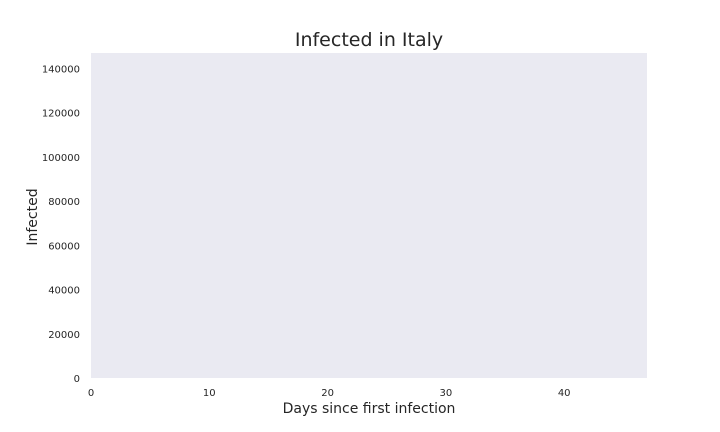  What do you see at coordinates (61, 224) in the screenshot?
I see `y-tick-labels: 0 20000 40000 60000 80000 100000 120000 140000` at bounding box center [61, 224].